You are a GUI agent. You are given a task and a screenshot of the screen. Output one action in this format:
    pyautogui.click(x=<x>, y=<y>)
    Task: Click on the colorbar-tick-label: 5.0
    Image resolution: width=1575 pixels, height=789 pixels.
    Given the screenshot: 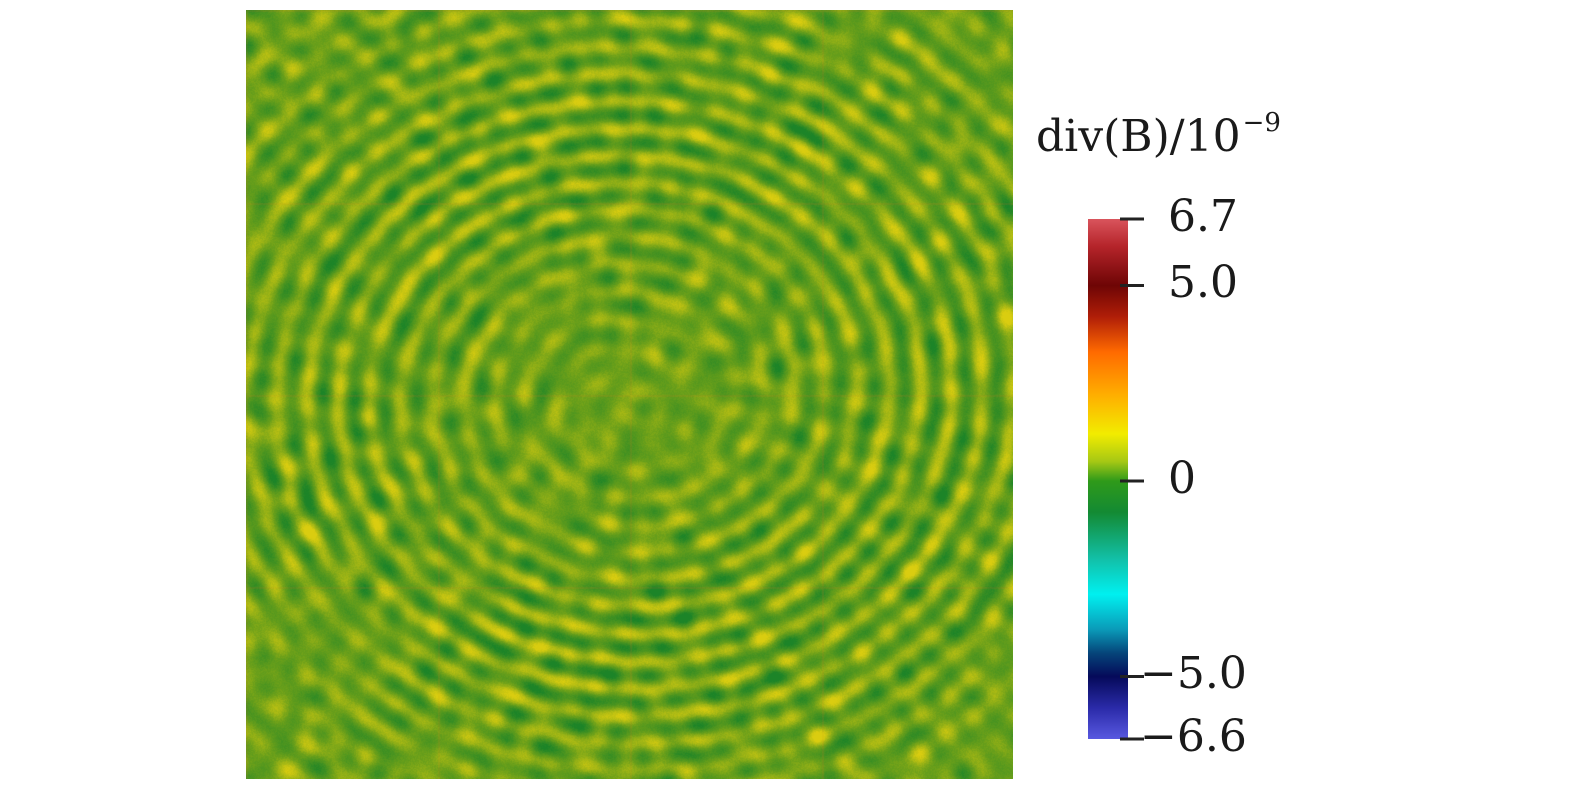 What is the action you would take?
    pyautogui.click(x=1203, y=283)
    